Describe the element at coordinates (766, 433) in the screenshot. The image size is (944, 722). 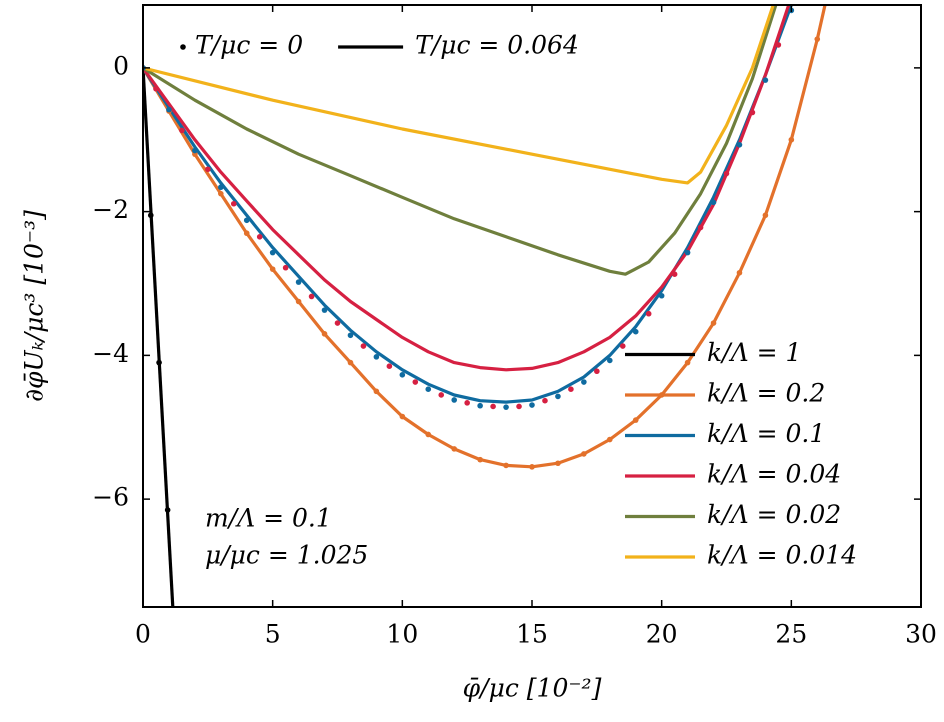
I see `legend-label: k/Λ = 0.1` at that location.